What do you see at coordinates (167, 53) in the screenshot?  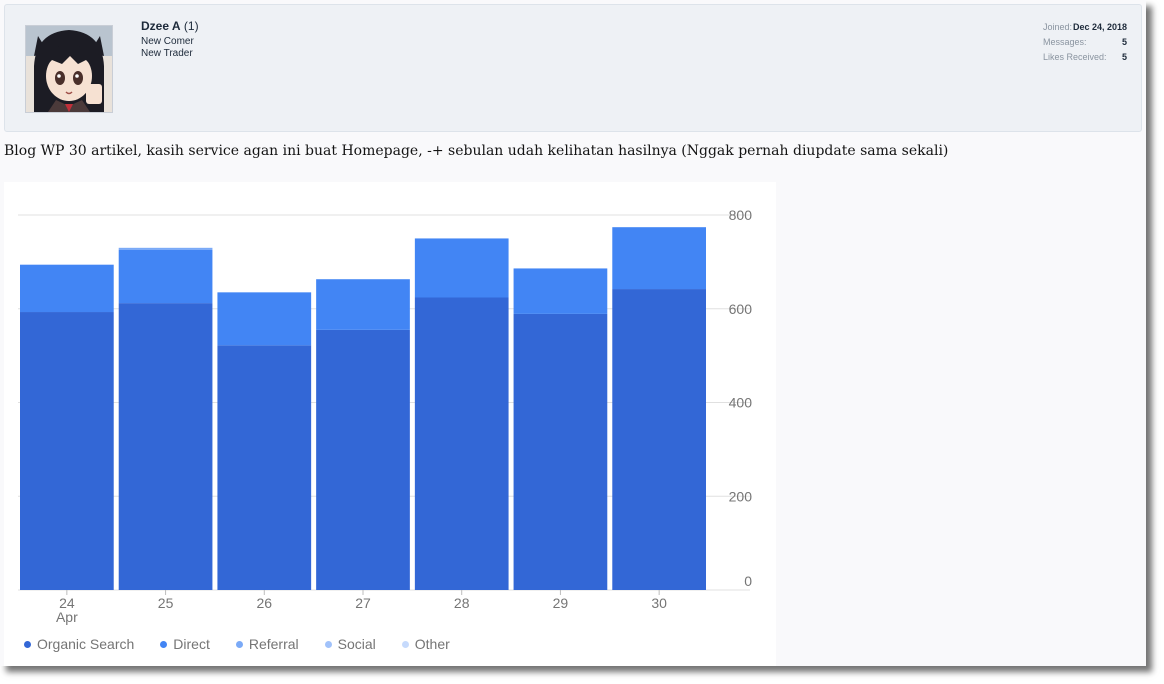 I see `user-title: New Trader` at bounding box center [167, 53].